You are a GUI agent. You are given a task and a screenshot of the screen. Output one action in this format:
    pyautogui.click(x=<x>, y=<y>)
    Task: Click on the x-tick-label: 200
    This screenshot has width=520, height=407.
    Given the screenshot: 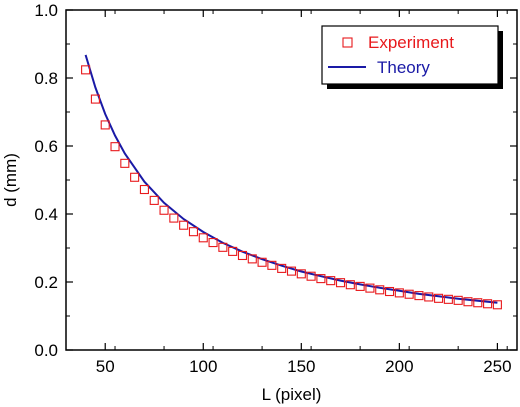 What is the action you would take?
    pyautogui.click(x=399, y=366)
    